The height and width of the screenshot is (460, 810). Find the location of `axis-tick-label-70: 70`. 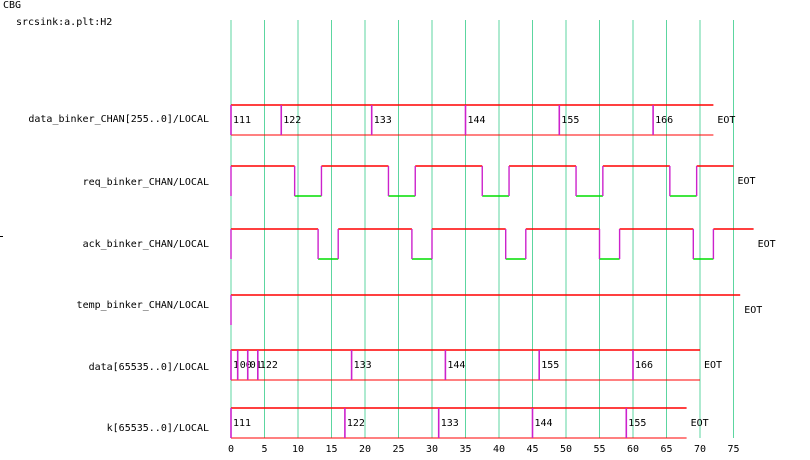

axis-tick-label-70: 70 is located at coordinates (700, 449).